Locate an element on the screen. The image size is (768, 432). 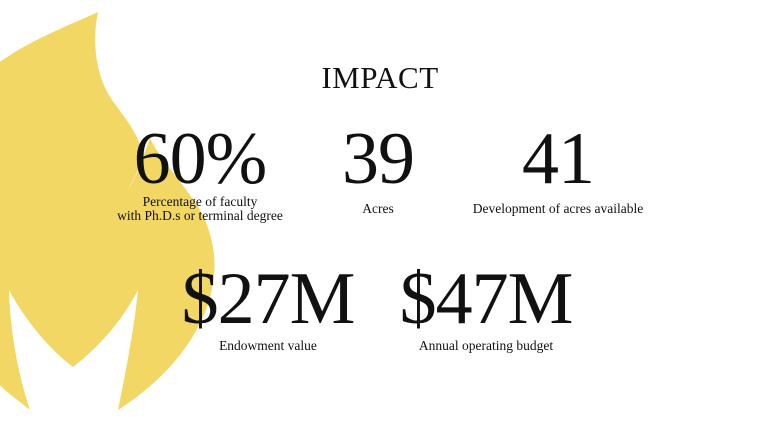
stat-value: $27M is located at coordinates (268, 299).